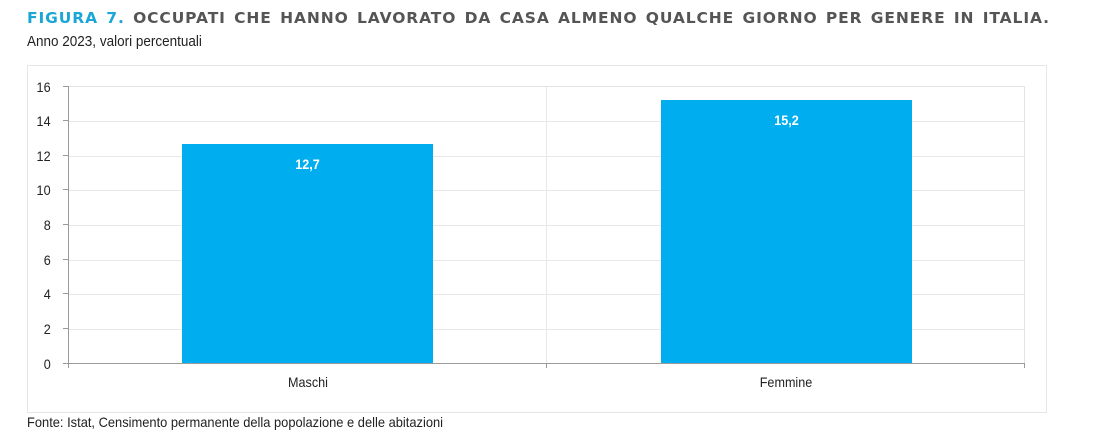 Image resolution: width=1093 pixels, height=441 pixels. I want to click on y-tick-label: 16, so click(43, 87).